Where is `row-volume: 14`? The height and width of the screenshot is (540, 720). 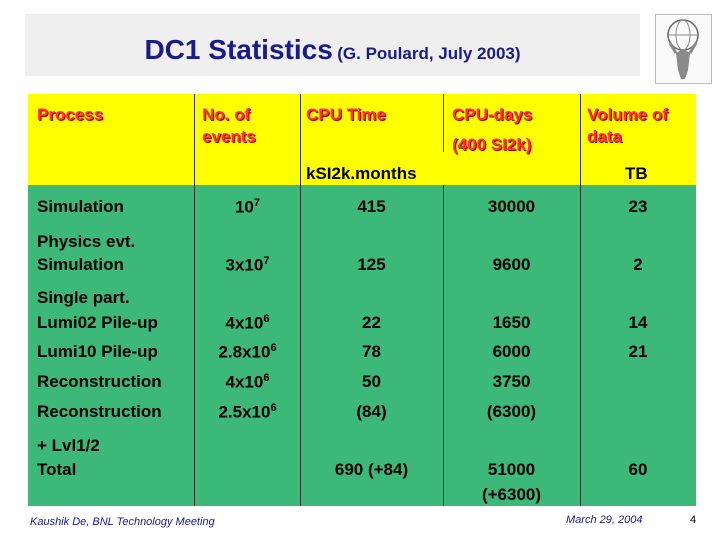
row-volume: 14 is located at coordinates (638, 322).